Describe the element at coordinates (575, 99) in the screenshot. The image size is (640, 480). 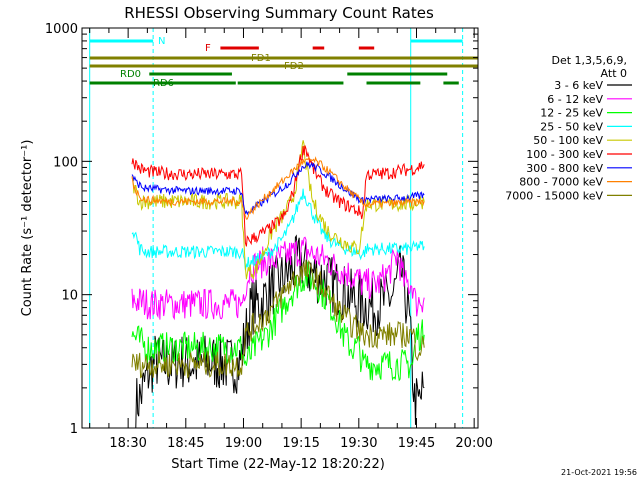
I see `legend-entry-6-12-kev: 6 - 12 keV` at that location.